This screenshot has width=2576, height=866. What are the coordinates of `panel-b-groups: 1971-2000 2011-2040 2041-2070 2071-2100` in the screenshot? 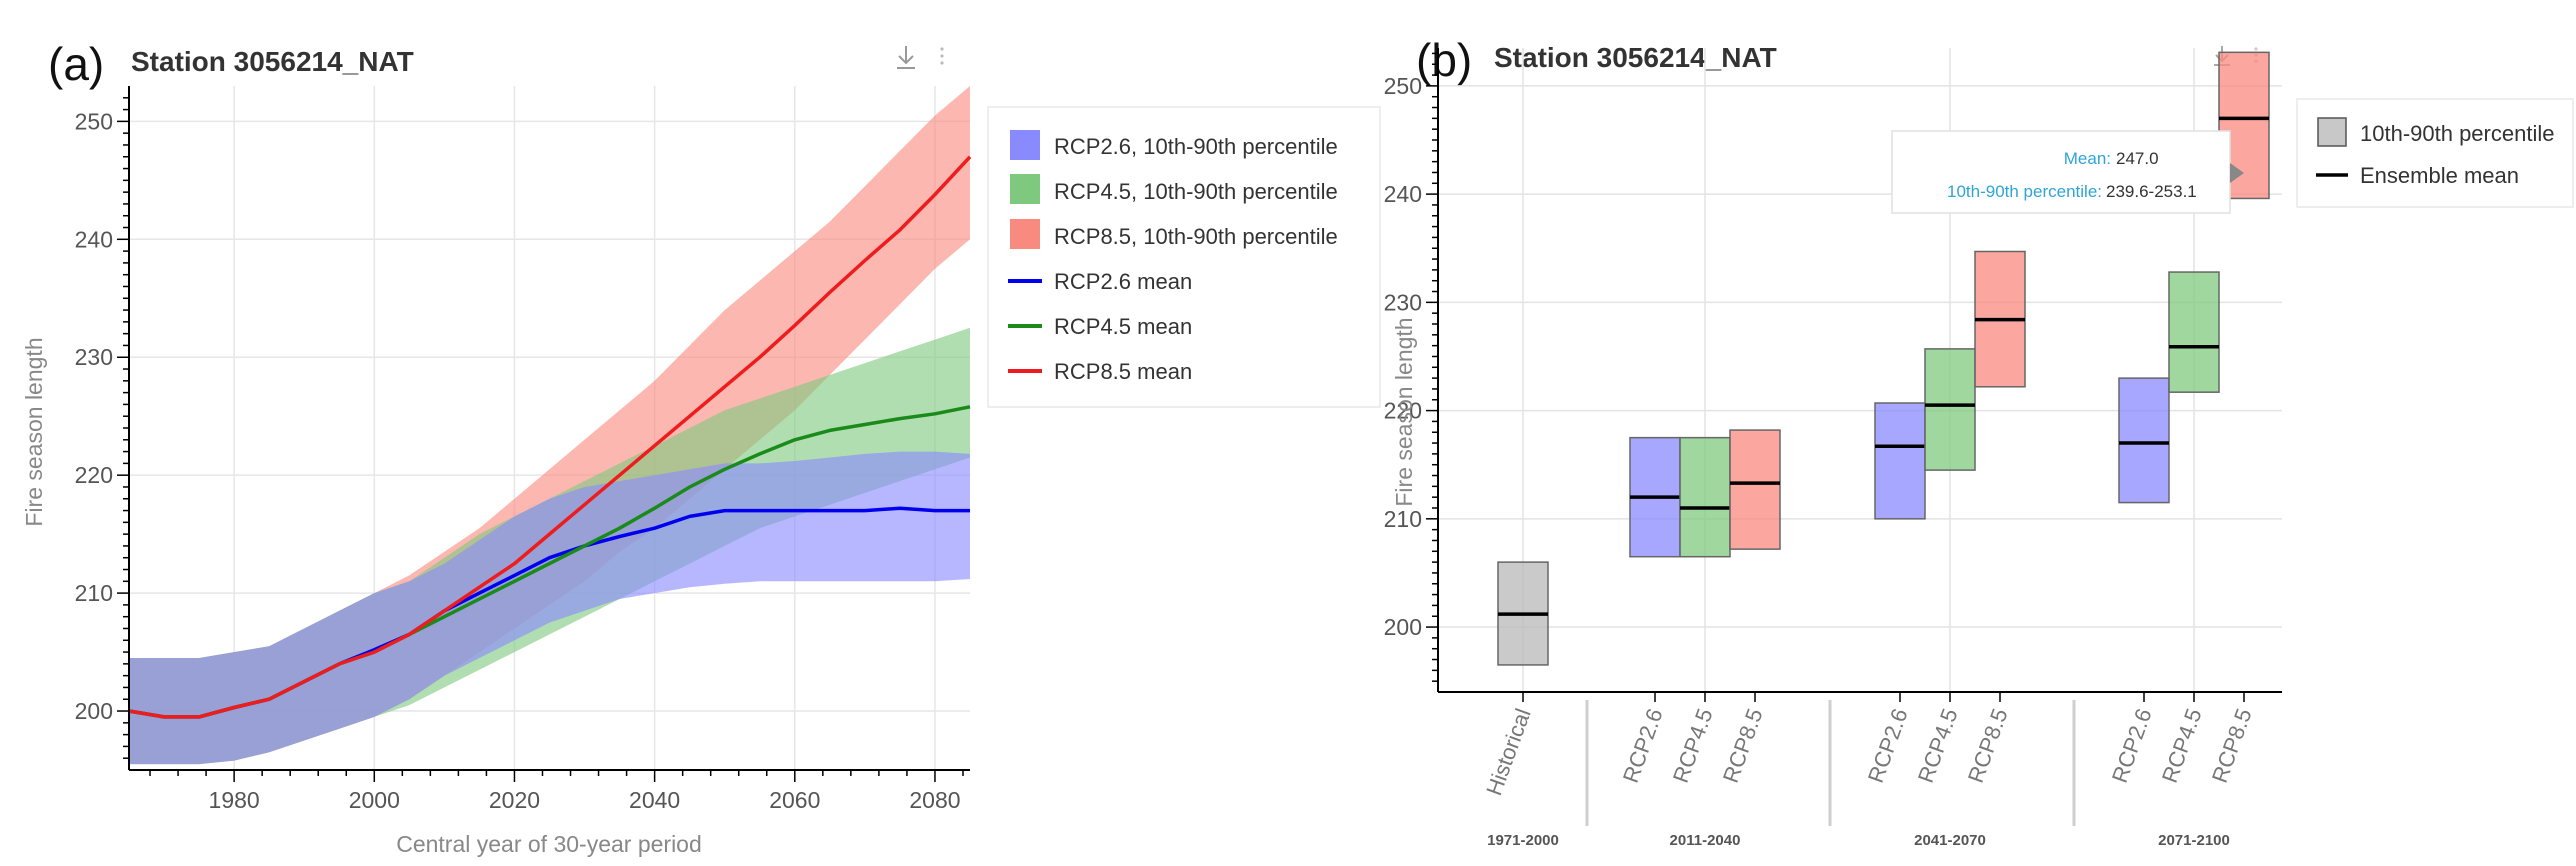 It's located at (1858, 840).